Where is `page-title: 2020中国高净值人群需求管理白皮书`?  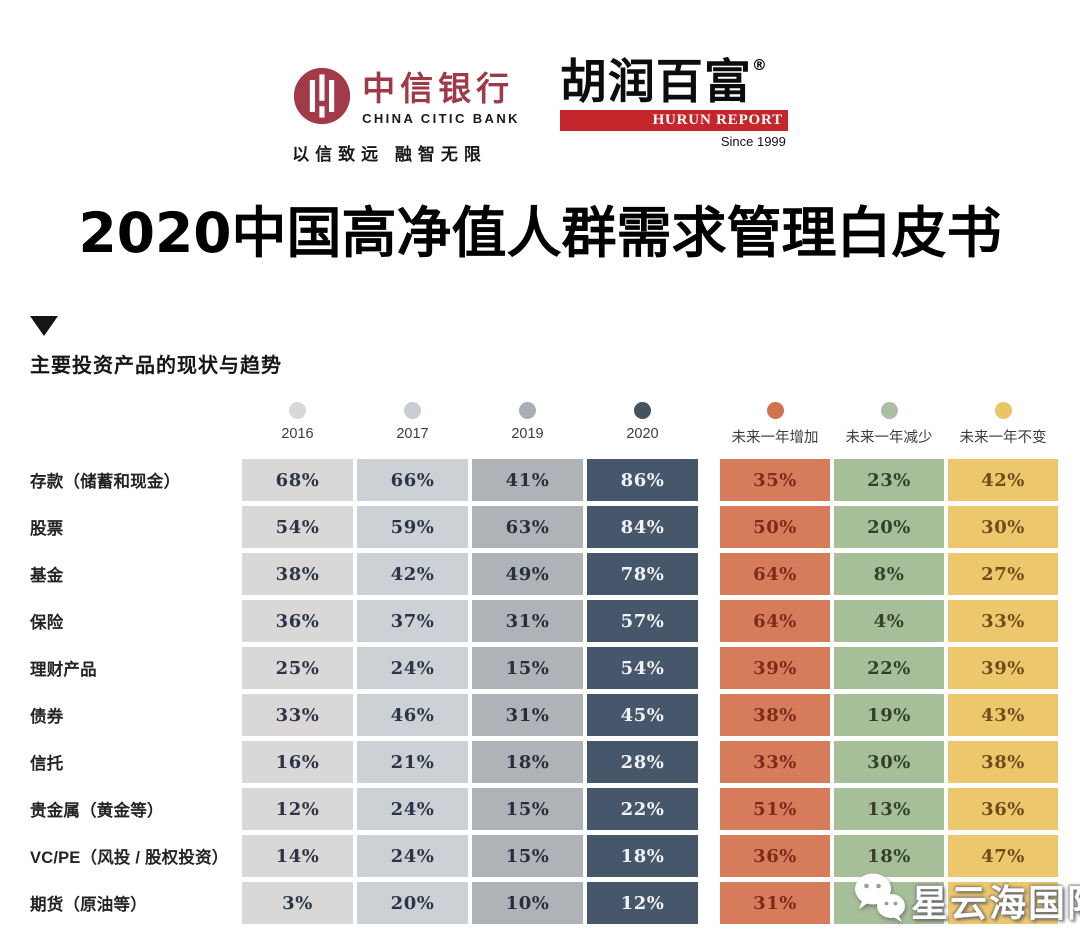 page-title: 2020中国高净值人群需求管理白皮书 is located at coordinates (540, 233).